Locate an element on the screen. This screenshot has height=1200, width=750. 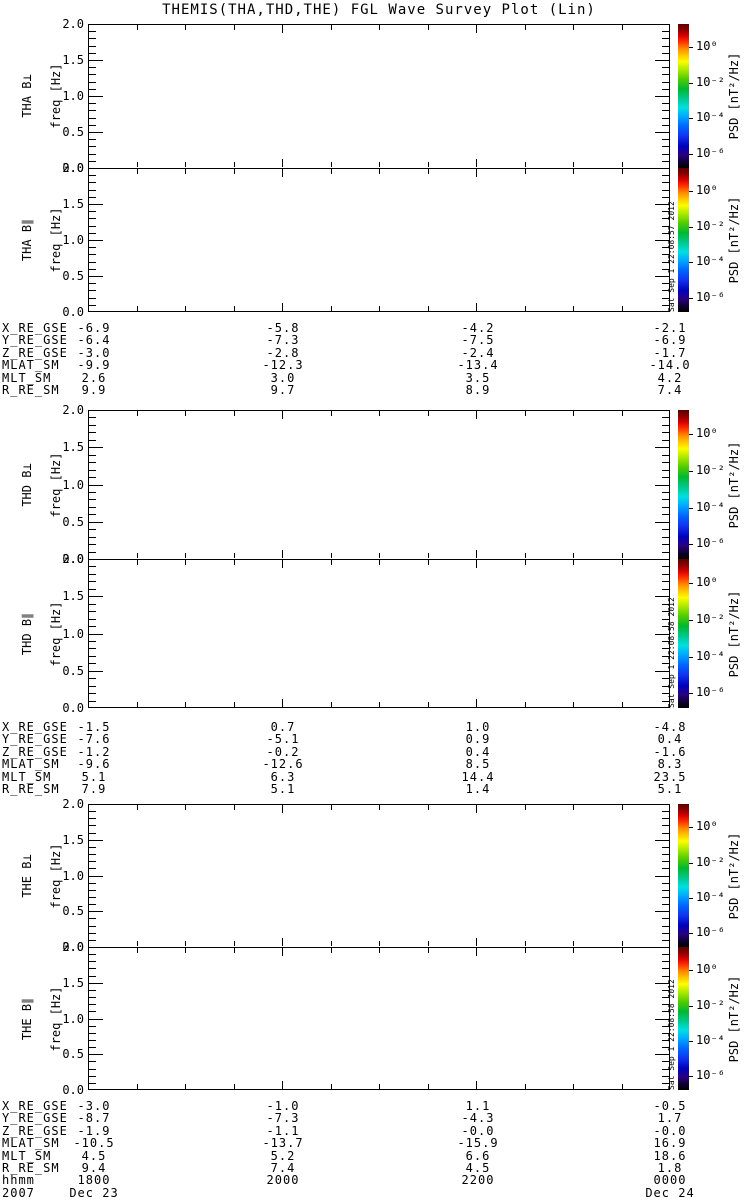
eph-value: -1.5 is located at coordinates (94, 727).